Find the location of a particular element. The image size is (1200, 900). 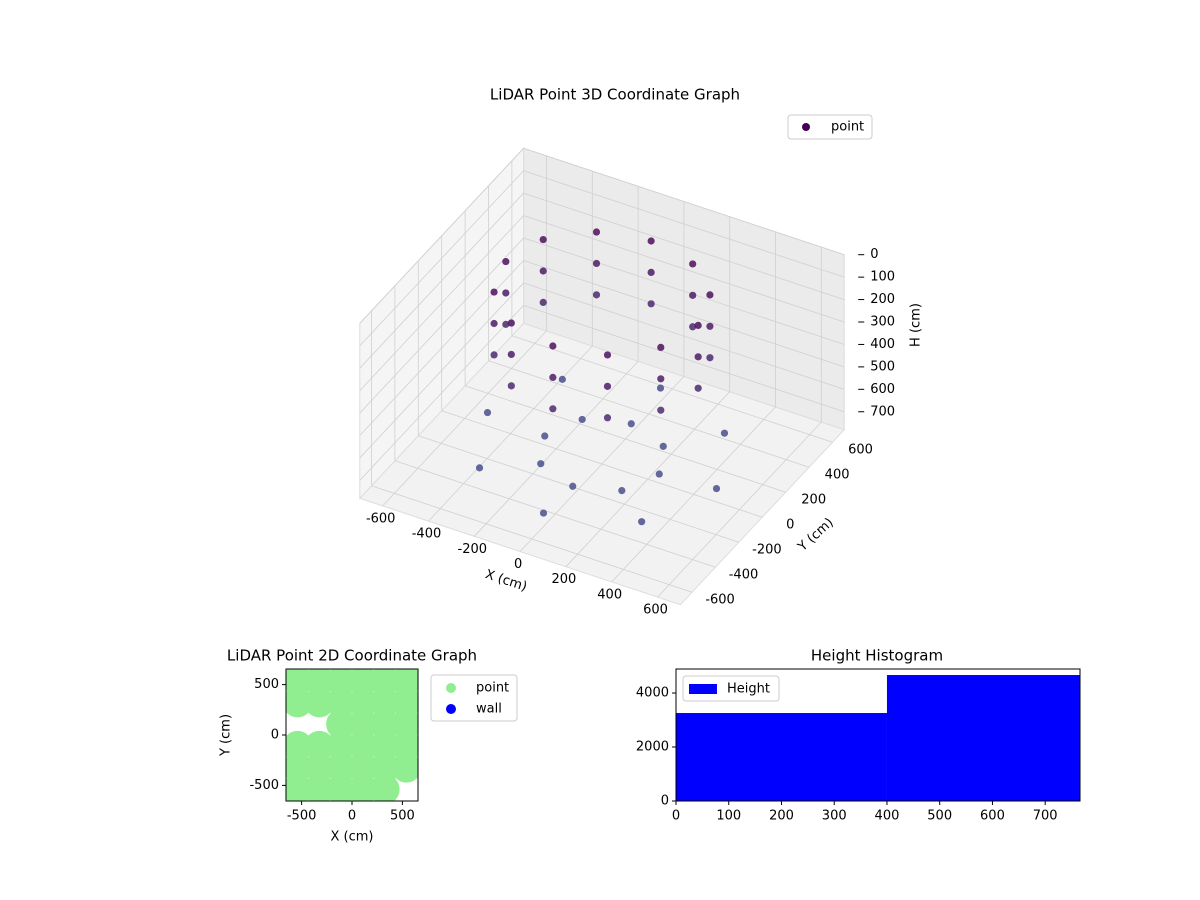

x-tick-label: 300 is located at coordinates (834, 816).